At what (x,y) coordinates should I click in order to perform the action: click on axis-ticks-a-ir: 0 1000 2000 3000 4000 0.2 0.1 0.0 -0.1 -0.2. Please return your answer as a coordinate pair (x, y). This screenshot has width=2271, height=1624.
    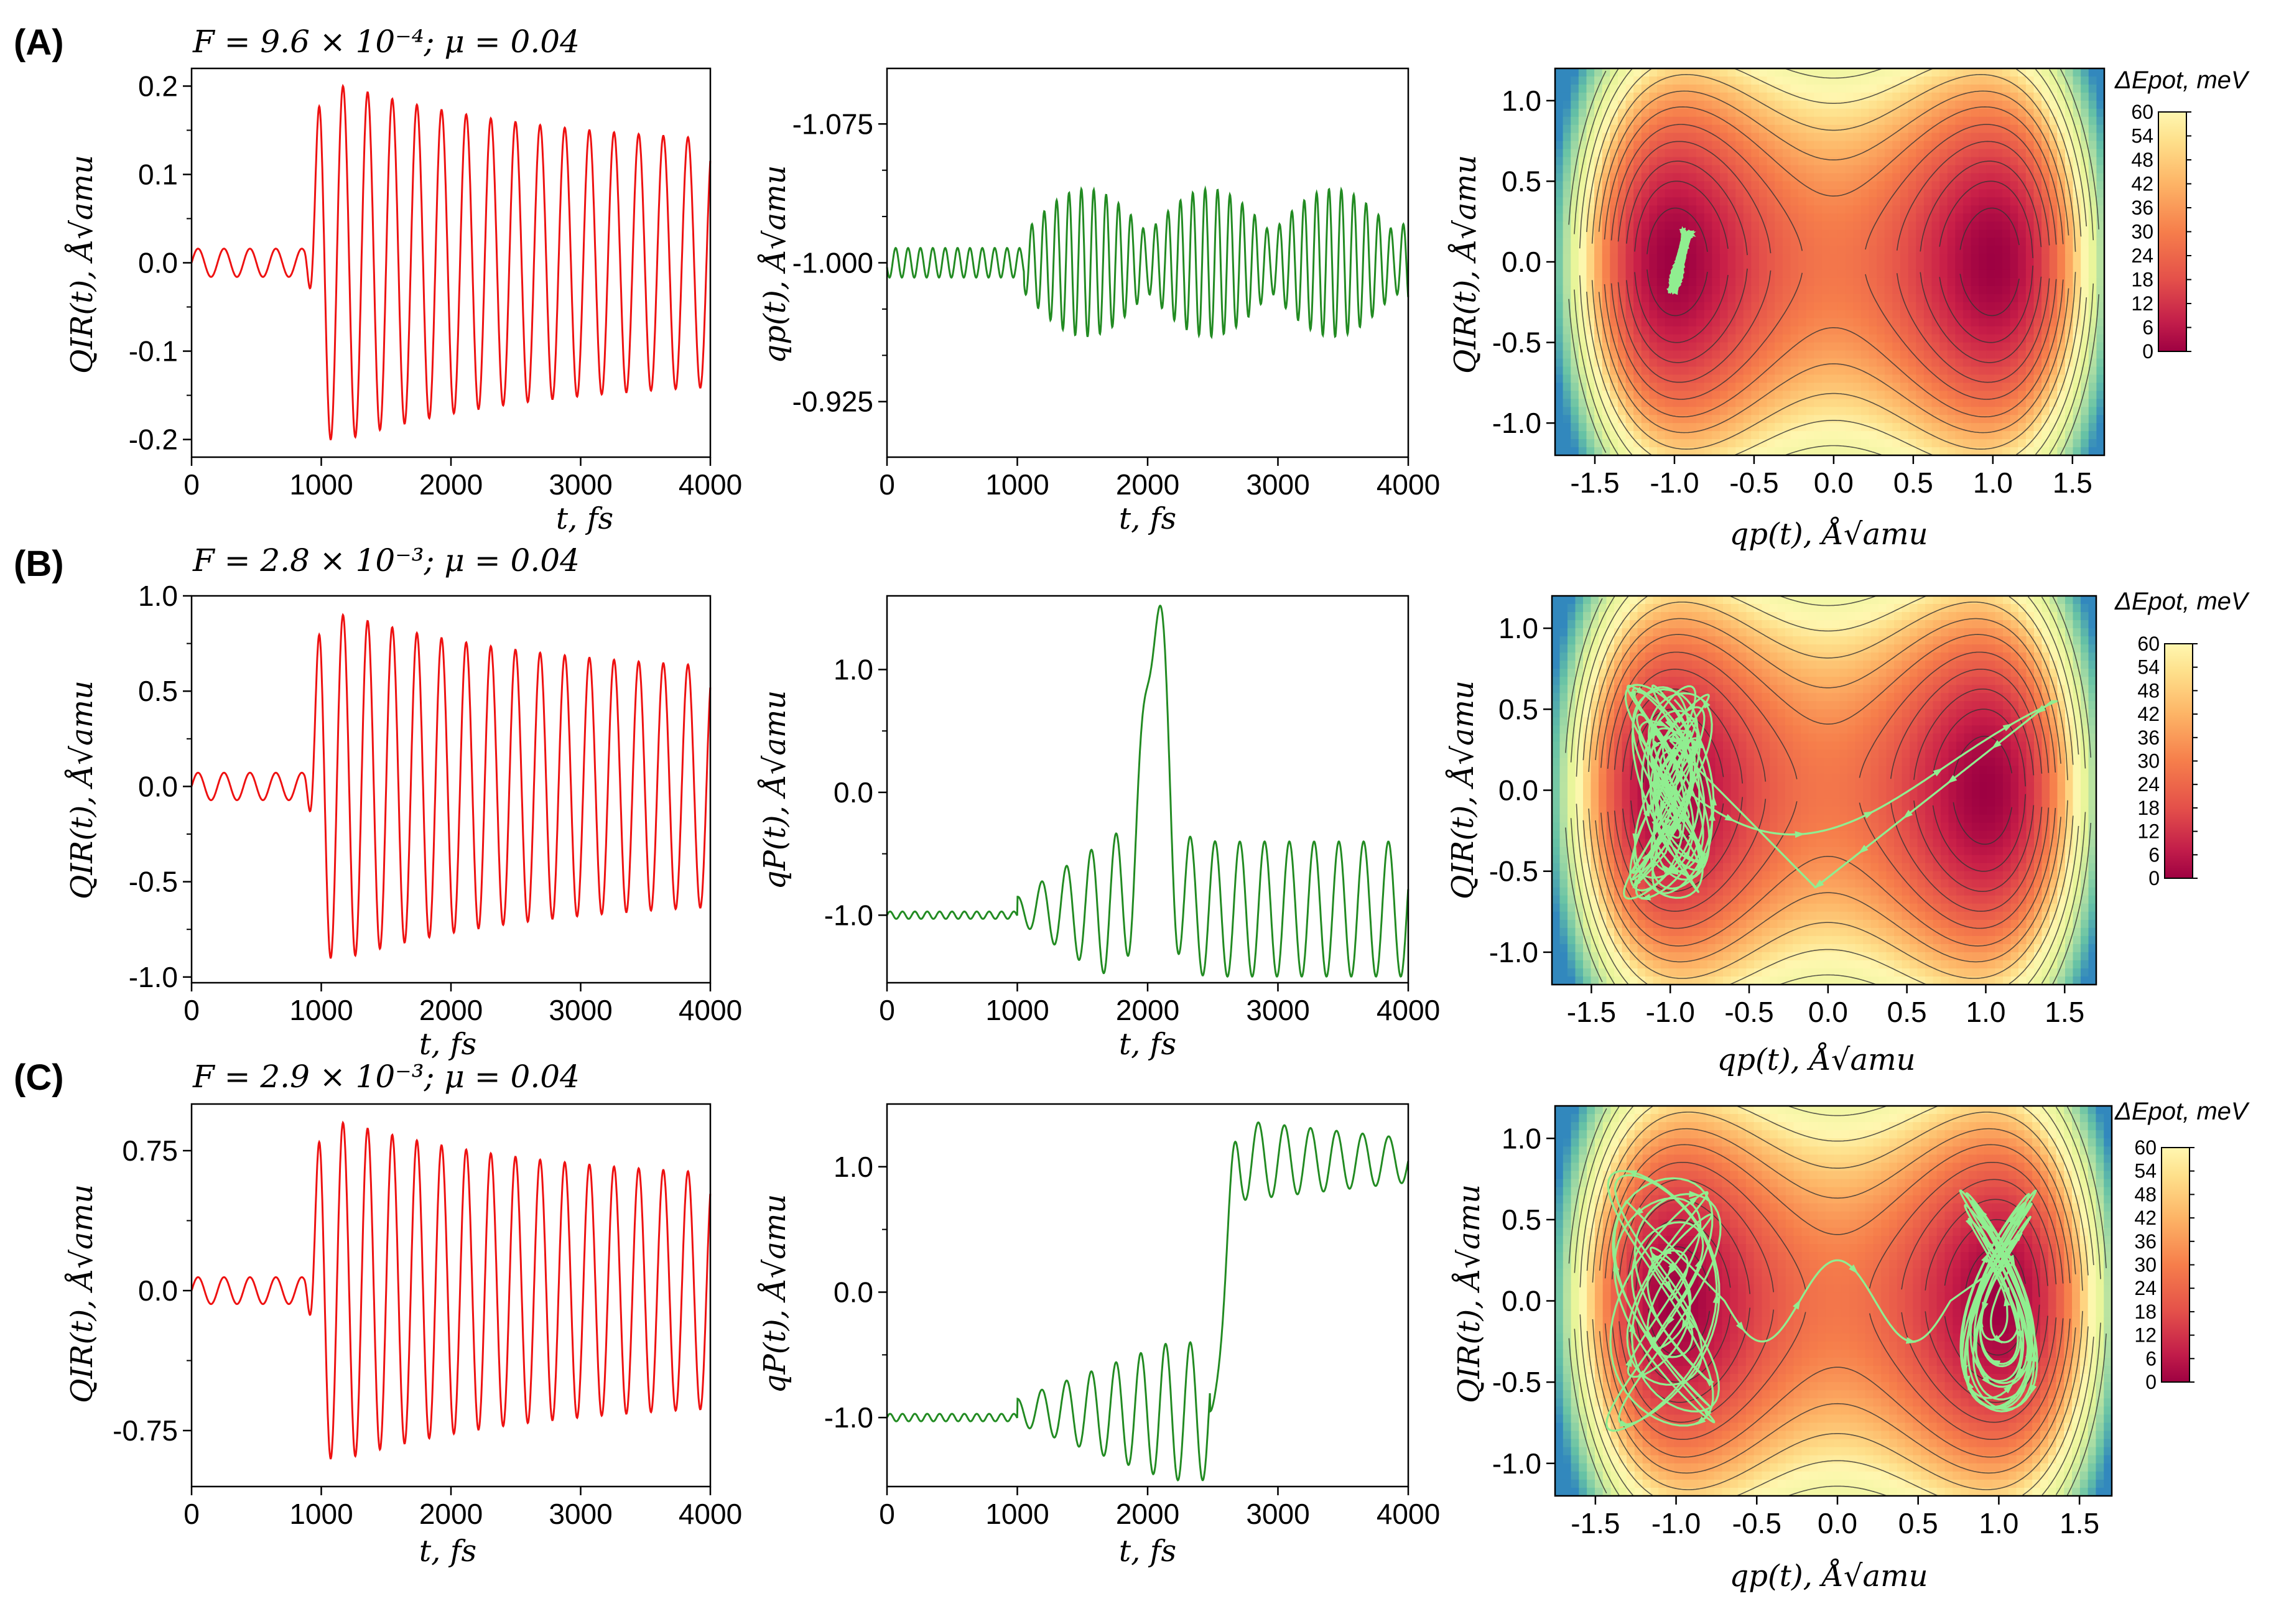
    Looking at the image, I should click on (435, 285).